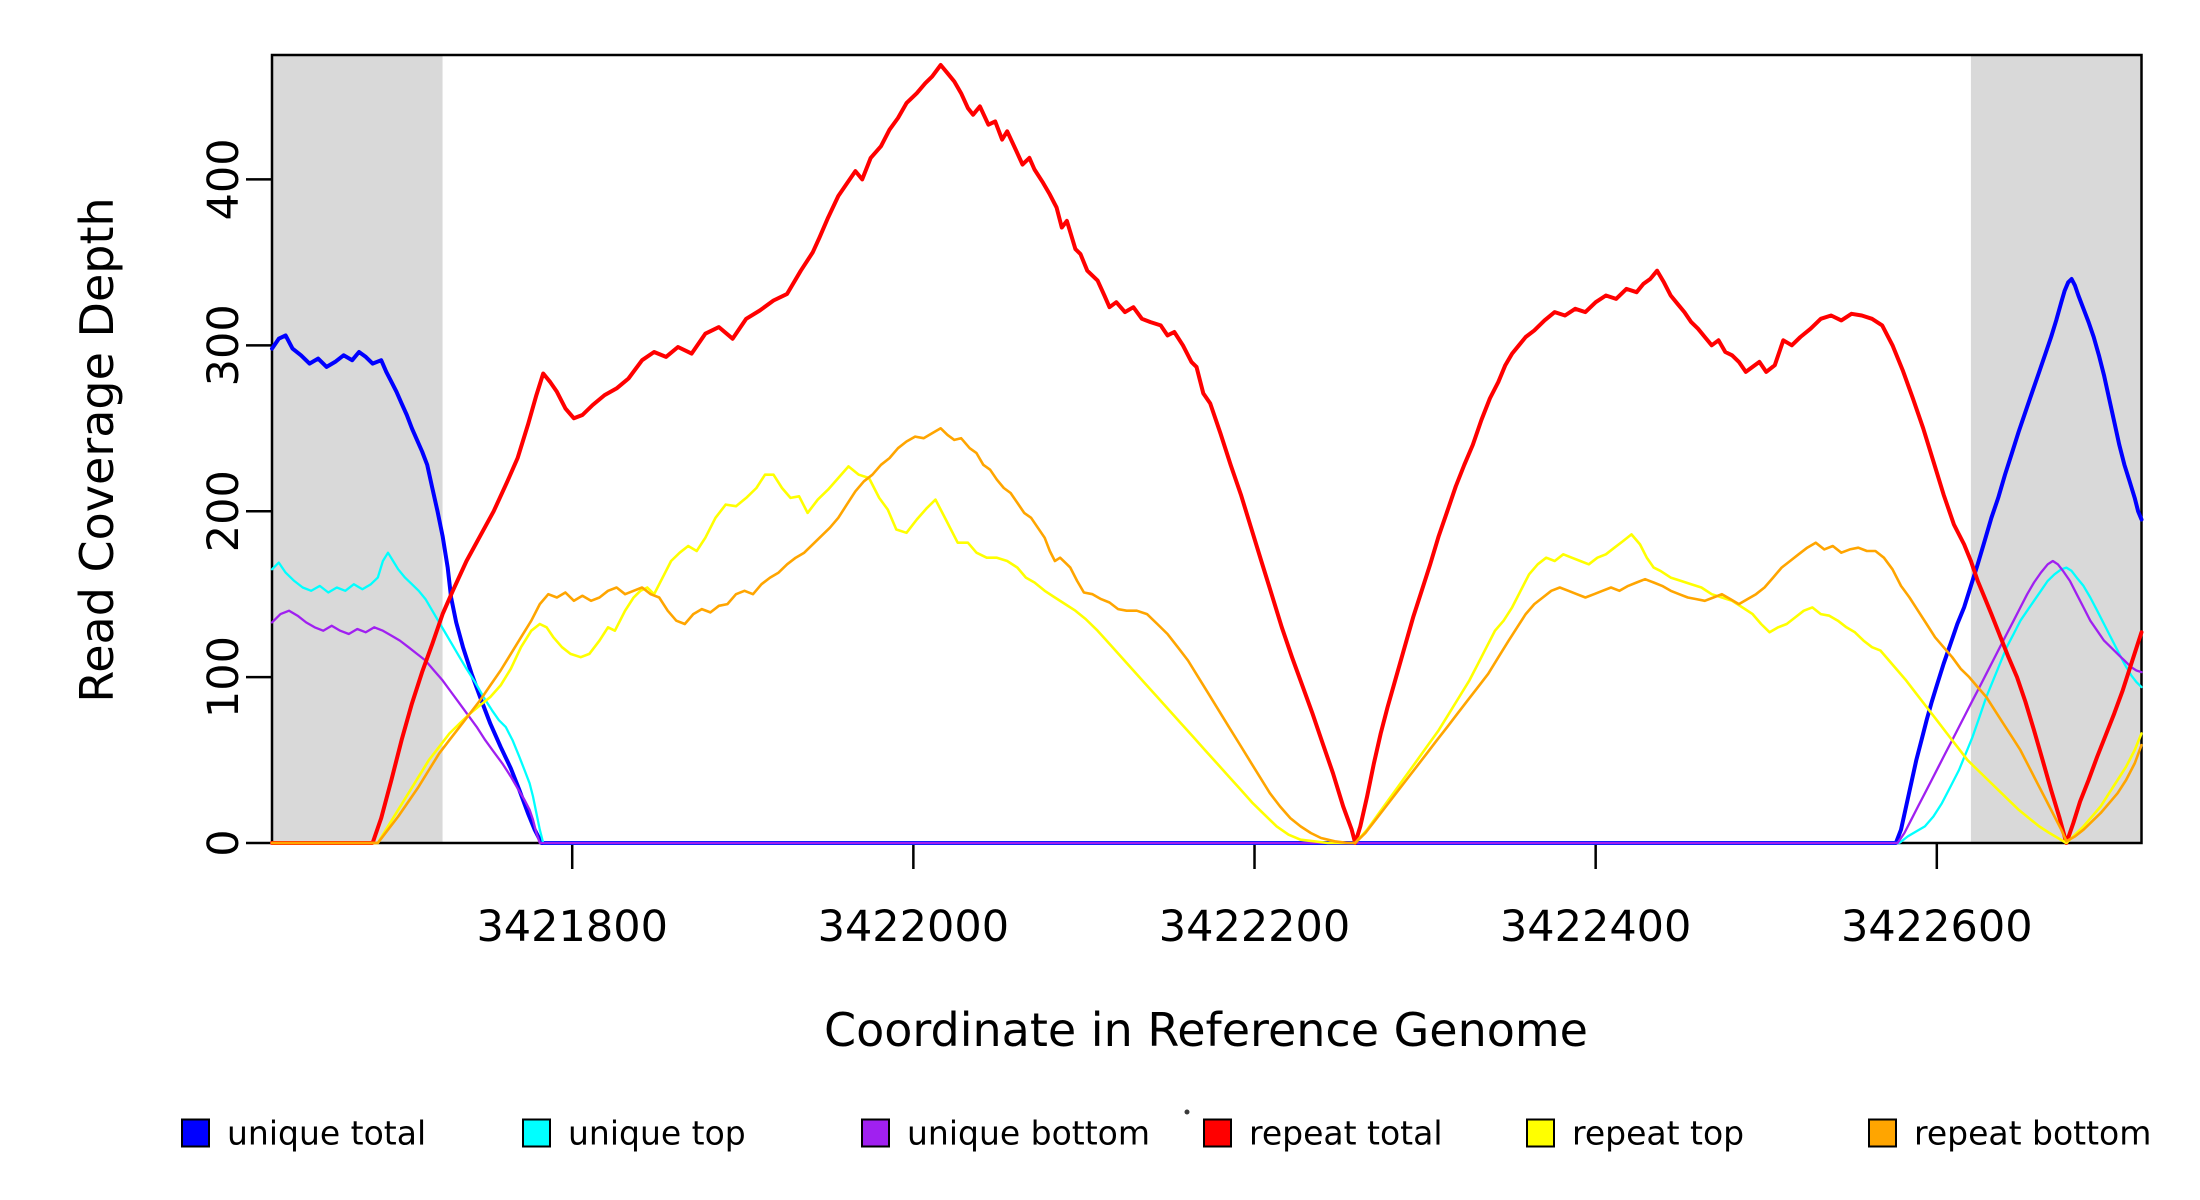 The width and height of the screenshot is (2200, 1200). What do you see at coordinates (2032, 1133) in the screenshot?
I see `legend-label-repeat-bottom: repeat bottom` at bounding box center [2032, 1133].